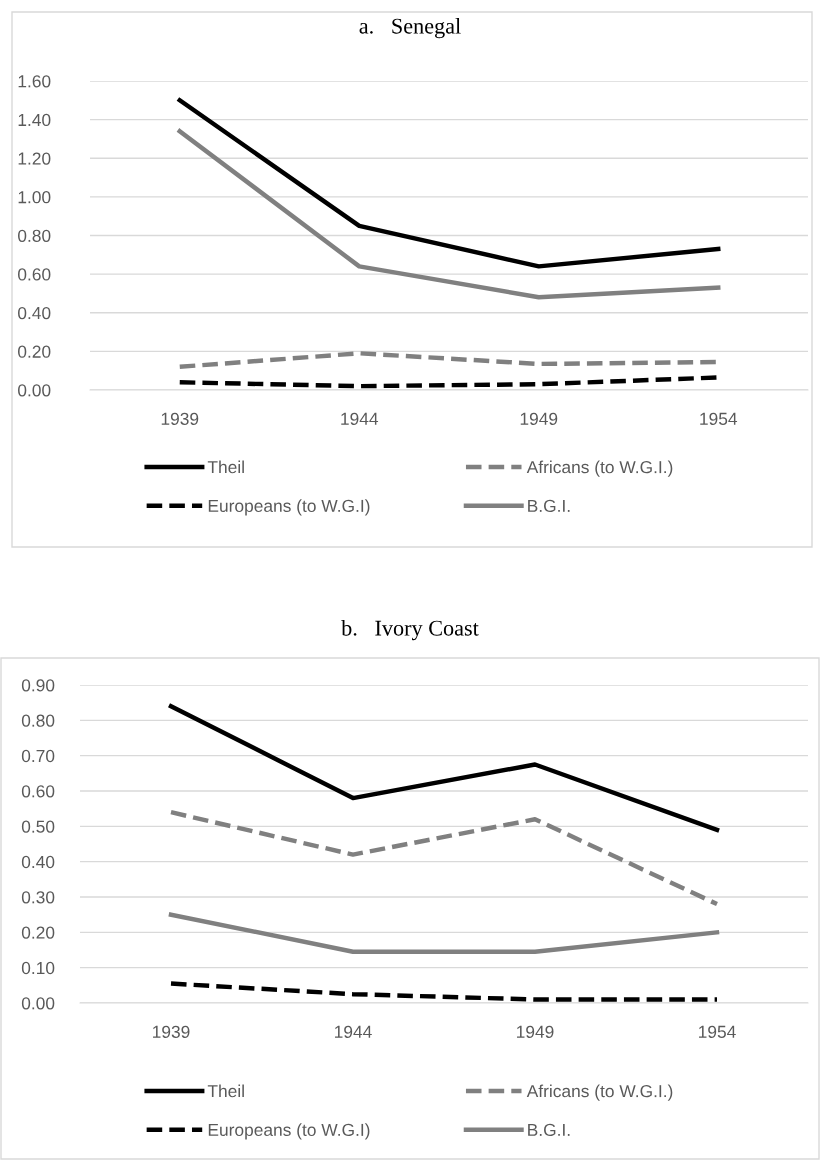 This screenshot has width=820, height=1160. I want to click on chart-title: b. Ivory Coast, so click(410, 630).